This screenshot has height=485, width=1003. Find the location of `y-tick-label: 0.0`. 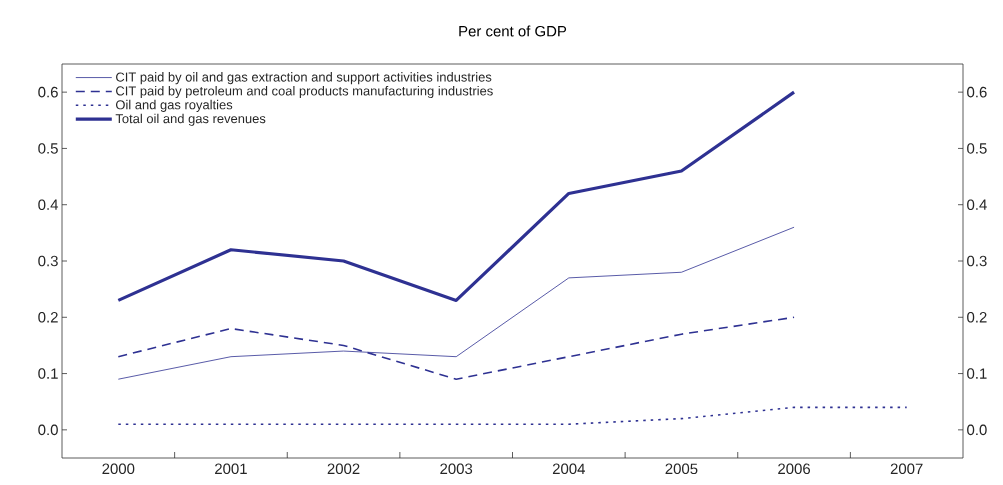

y-tick-label: 0.0 is located at coordinates (48, 430).